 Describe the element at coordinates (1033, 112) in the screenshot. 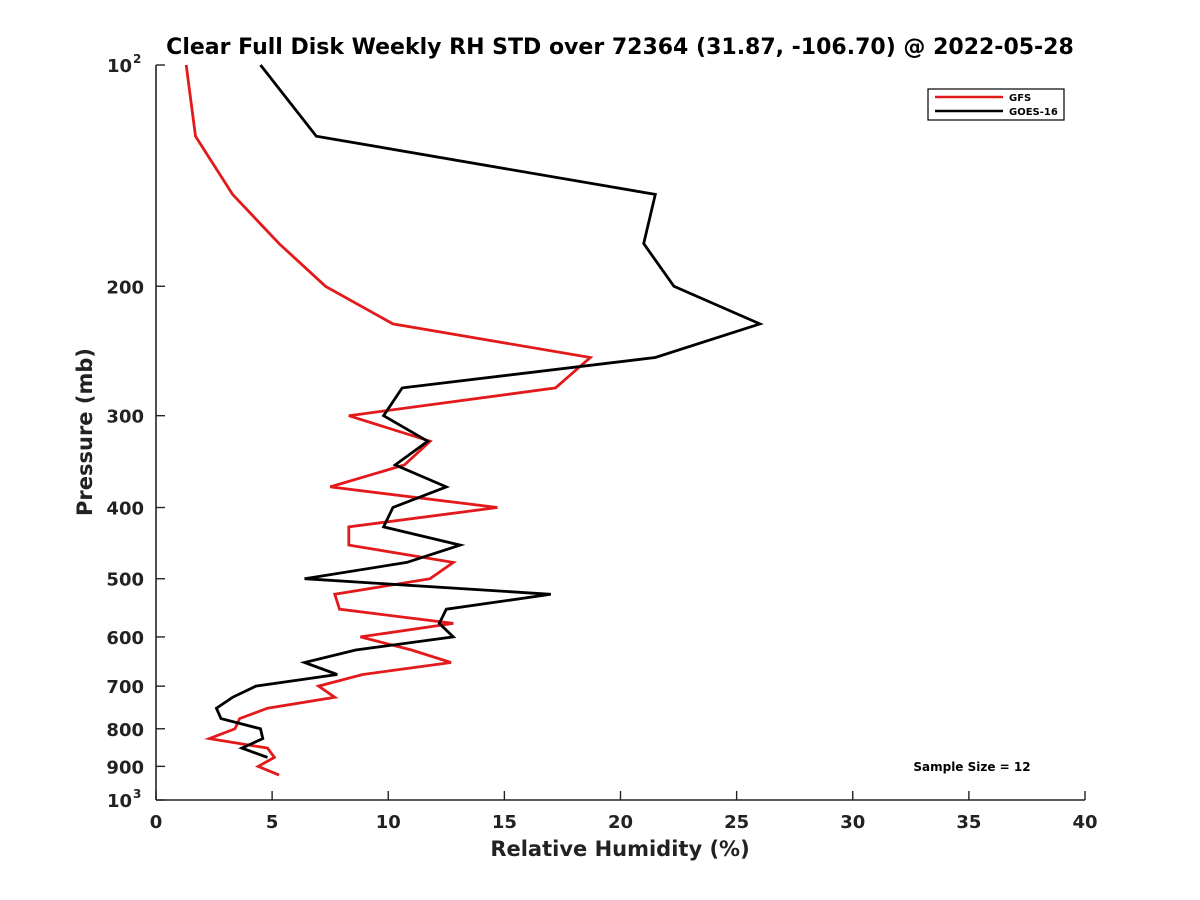

I see `legend-label-goes16: GOES-16` at that location.